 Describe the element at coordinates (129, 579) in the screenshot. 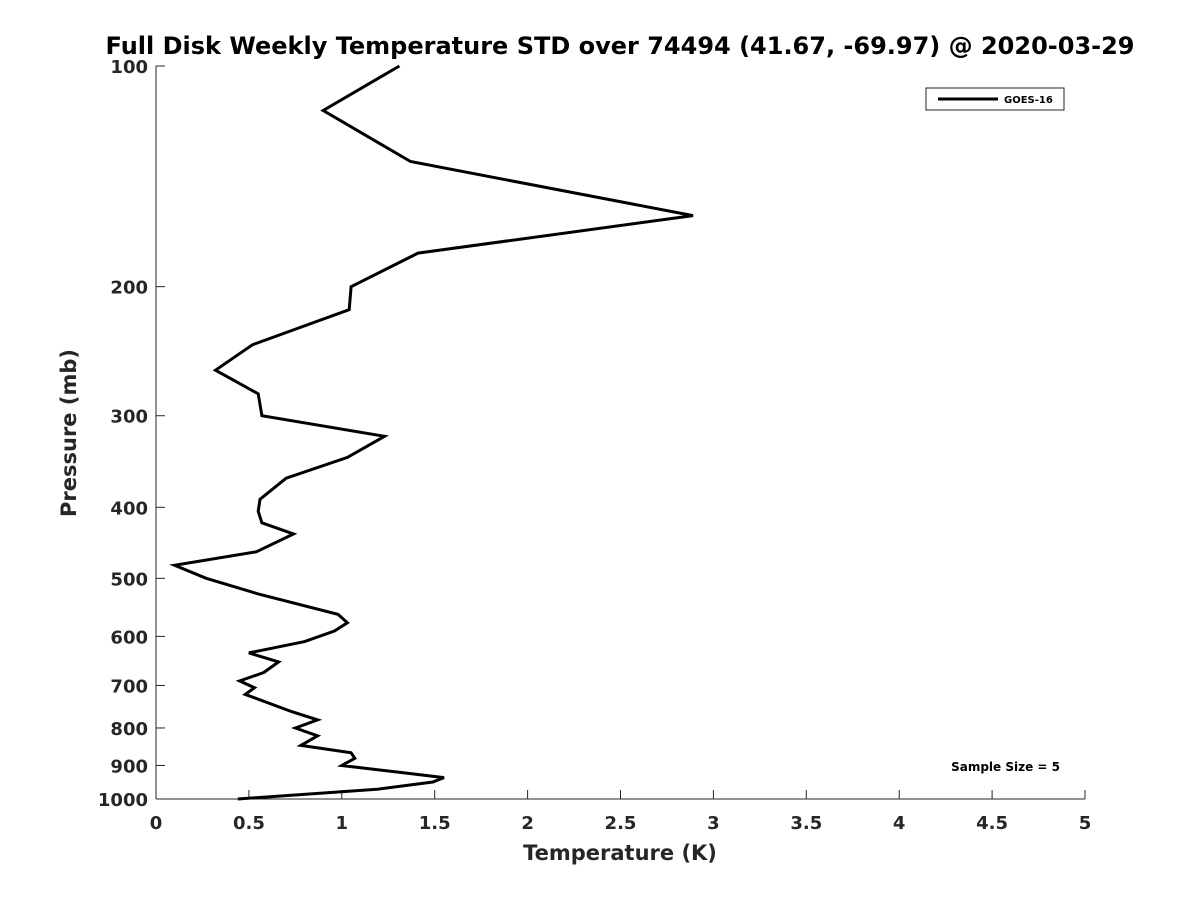

I see `y-tick-label: 500` at that location.